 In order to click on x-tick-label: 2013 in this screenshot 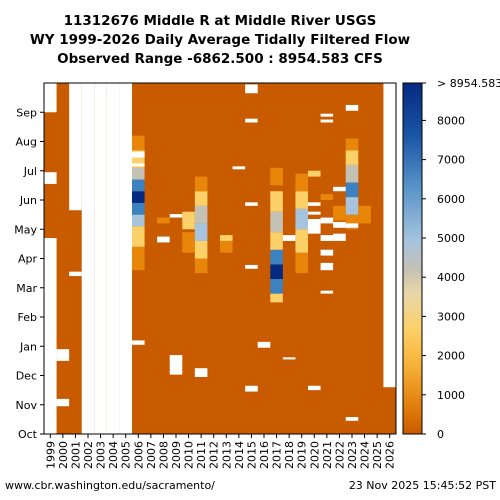, I will do `click(226, 455)`.